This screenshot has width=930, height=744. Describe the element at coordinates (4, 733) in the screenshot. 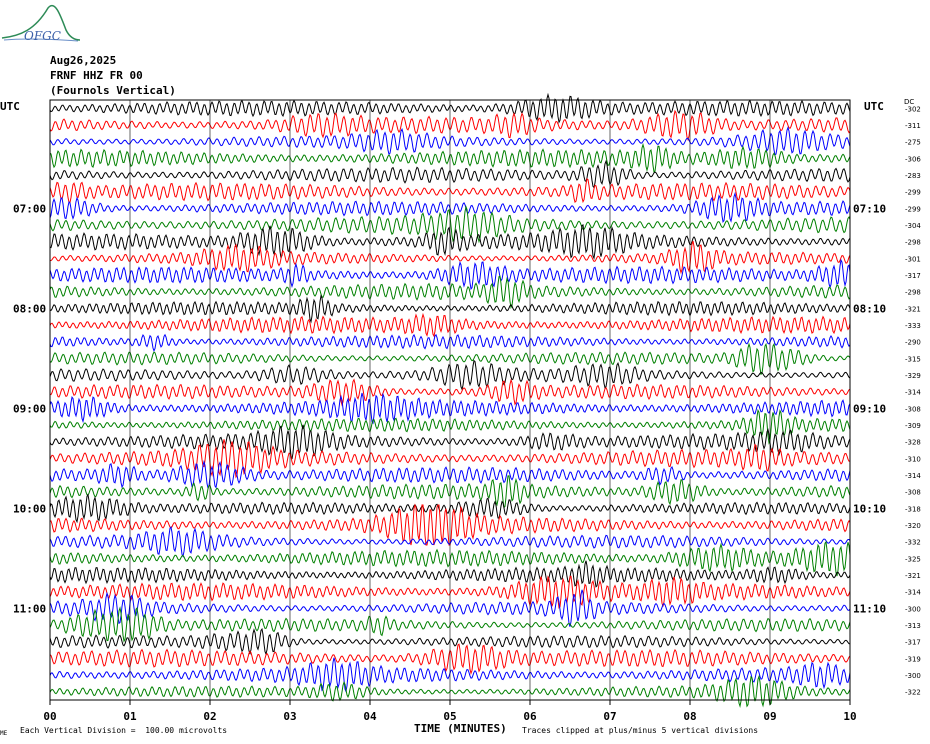

I see `corner-mark: ME` at that location.